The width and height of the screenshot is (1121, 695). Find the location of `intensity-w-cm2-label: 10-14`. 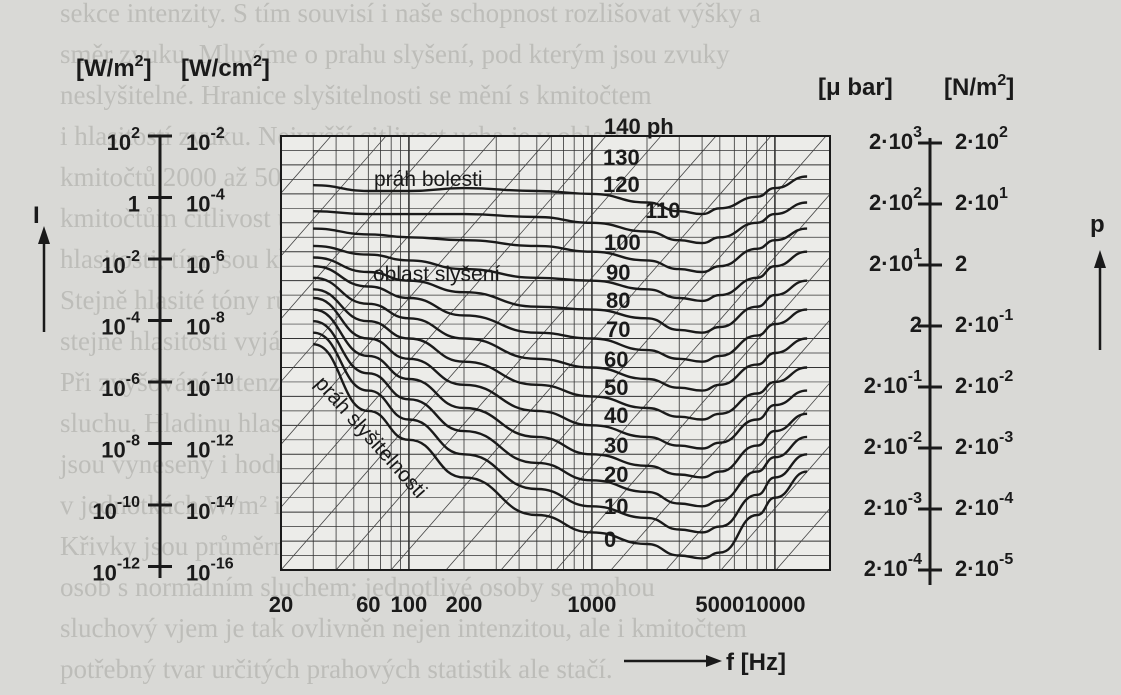

intensity-w-cm2-label: 10-14 is located at coordinates (210, 509).